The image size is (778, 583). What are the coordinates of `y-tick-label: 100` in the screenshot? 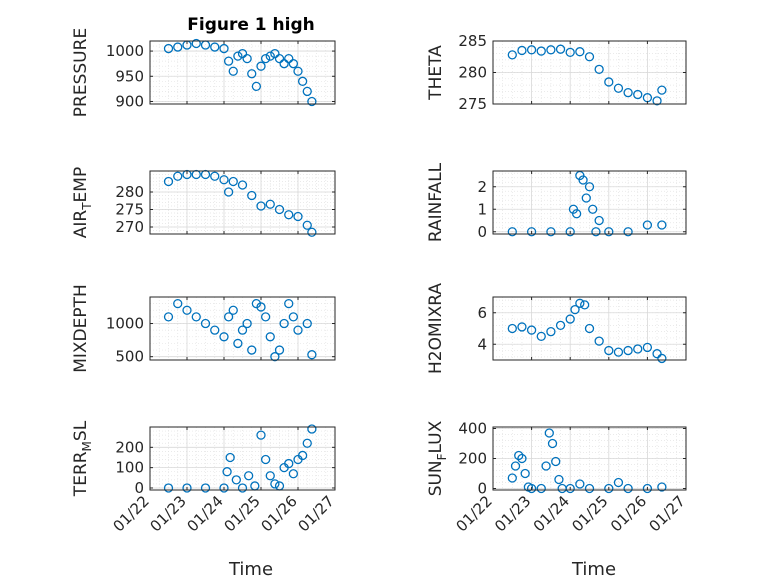 It's located at (129, 468).